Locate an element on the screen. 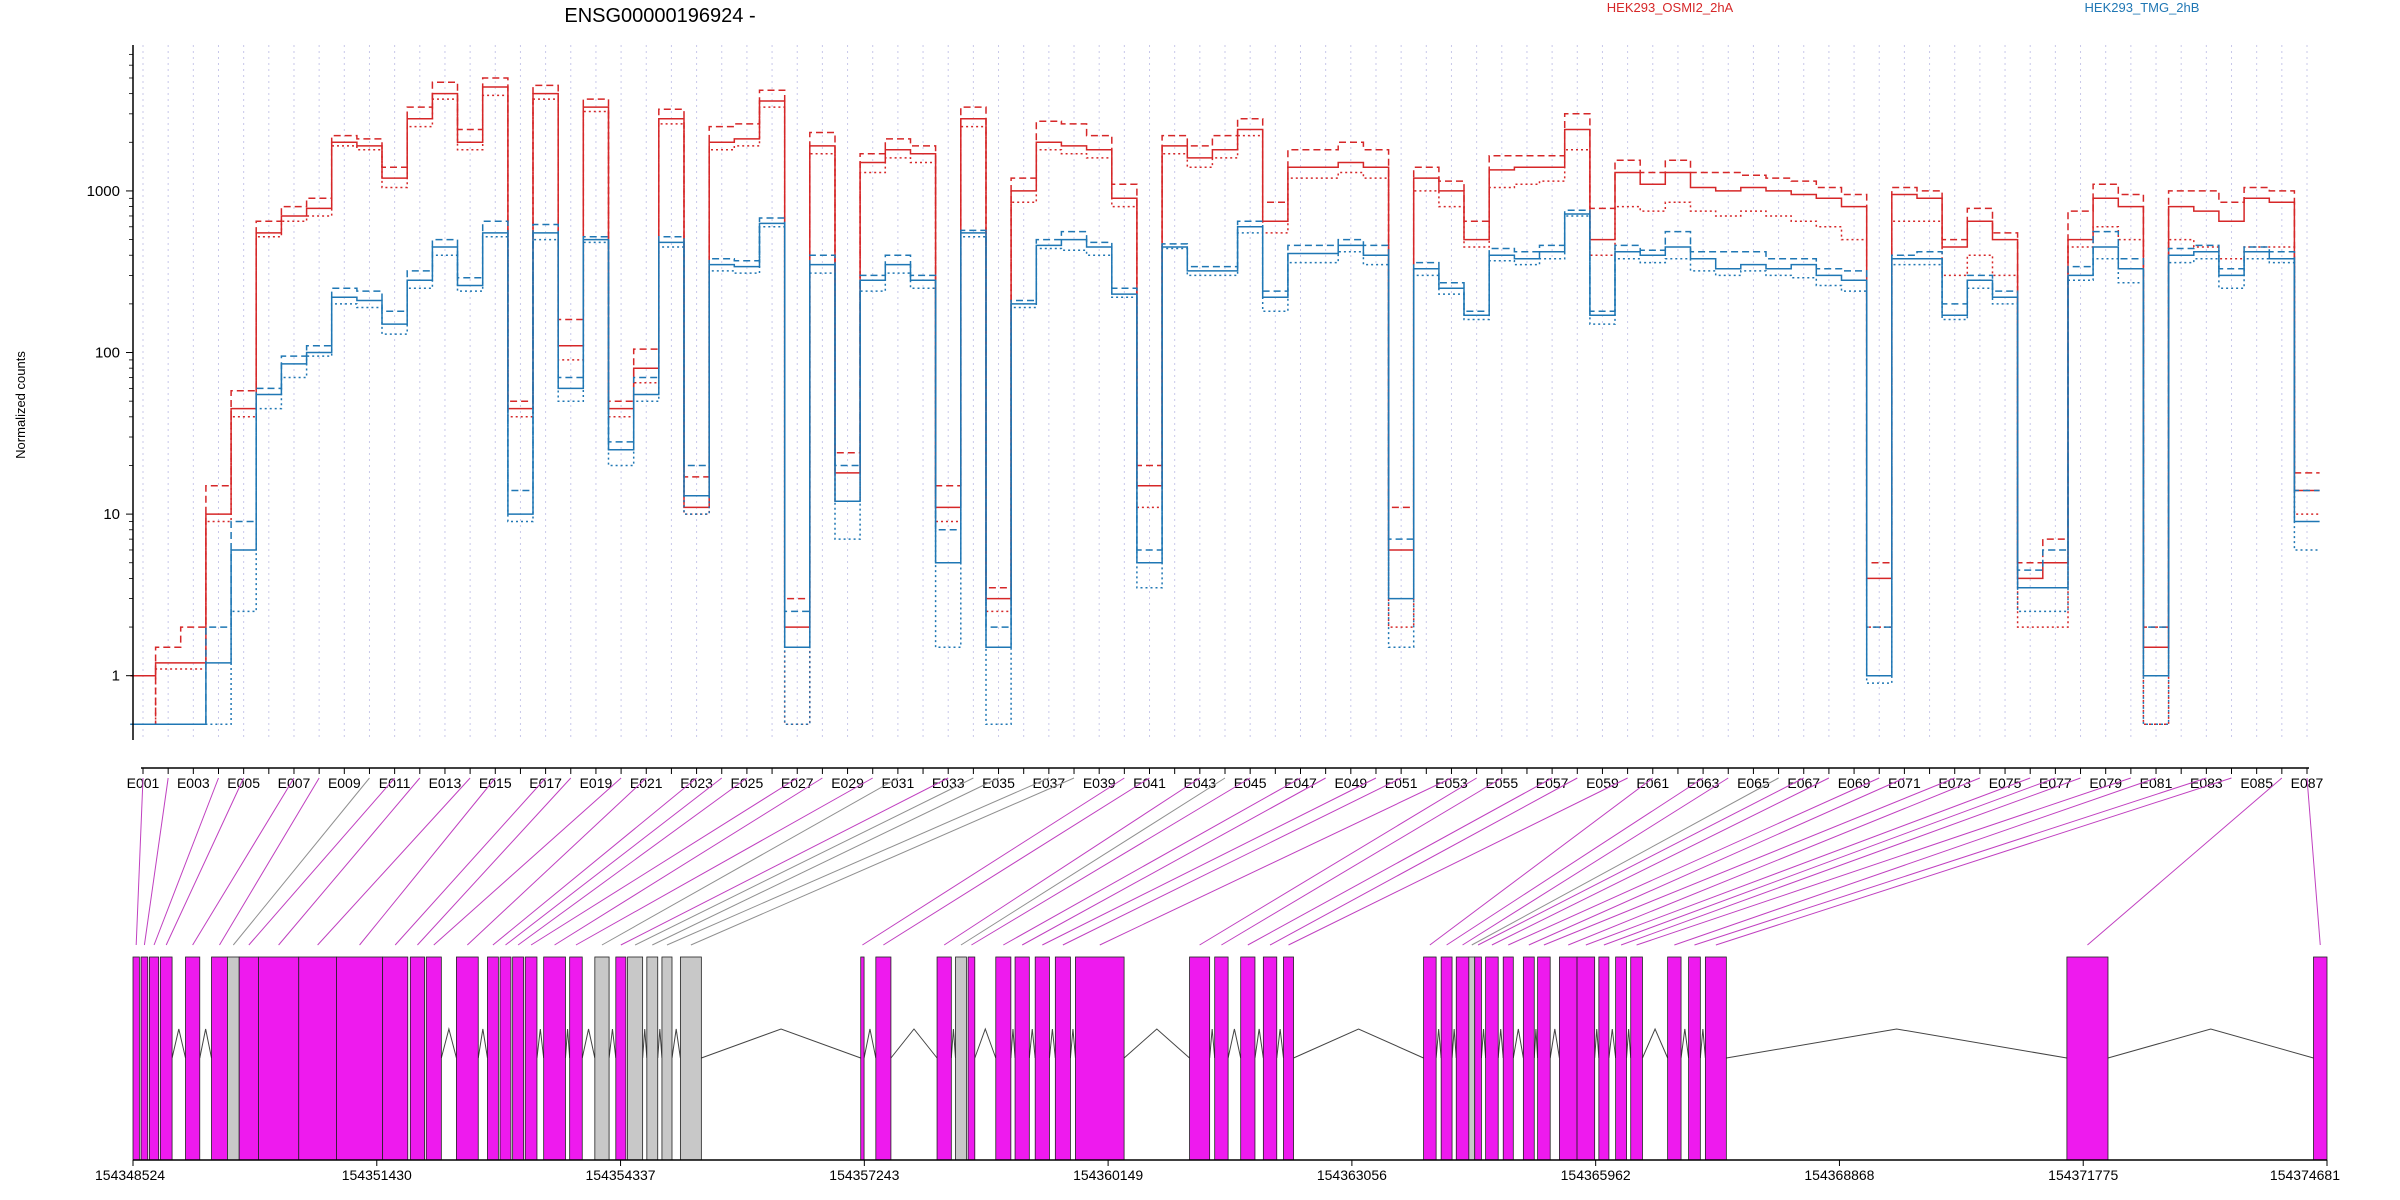  exon-tick-label: E031 is located at coordinates (898, 783).